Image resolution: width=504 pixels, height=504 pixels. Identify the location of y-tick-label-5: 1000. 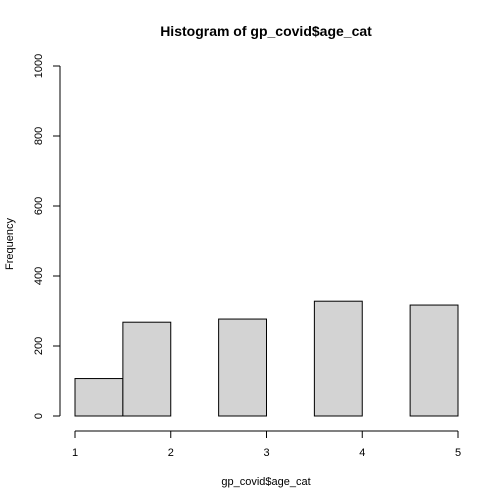
(39, 66).